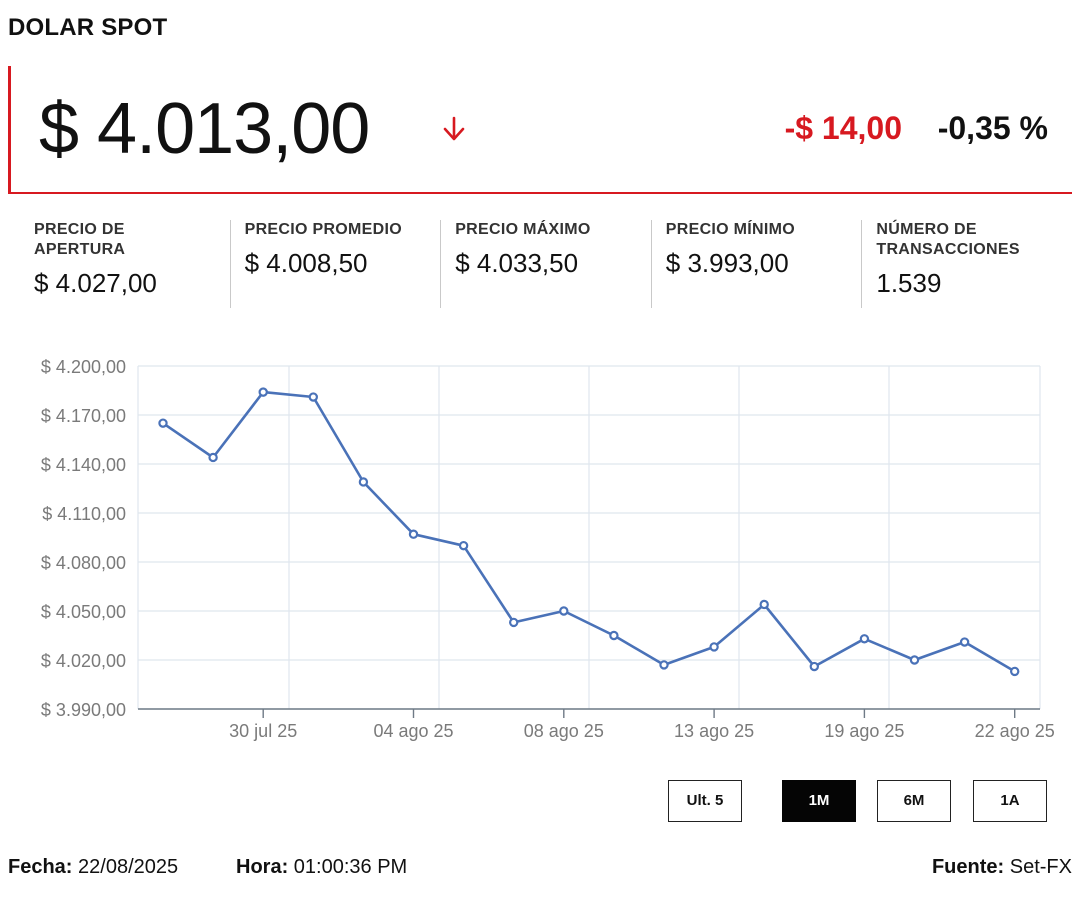 Image resolution: width=1080 pixels, height=900 pixels. Describe the element at coordinates (843, 128) in the screenshot. I see `price-change-absolute: -$ 14,00` at that location.